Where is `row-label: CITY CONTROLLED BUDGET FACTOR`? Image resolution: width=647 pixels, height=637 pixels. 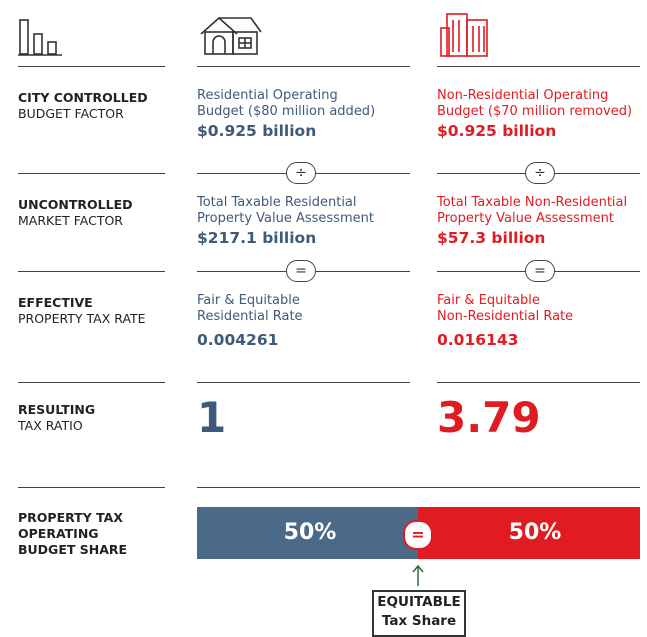 row-label: CITY CONTROLLED BUDGET FACTOR is located at coordinates (83, 105).